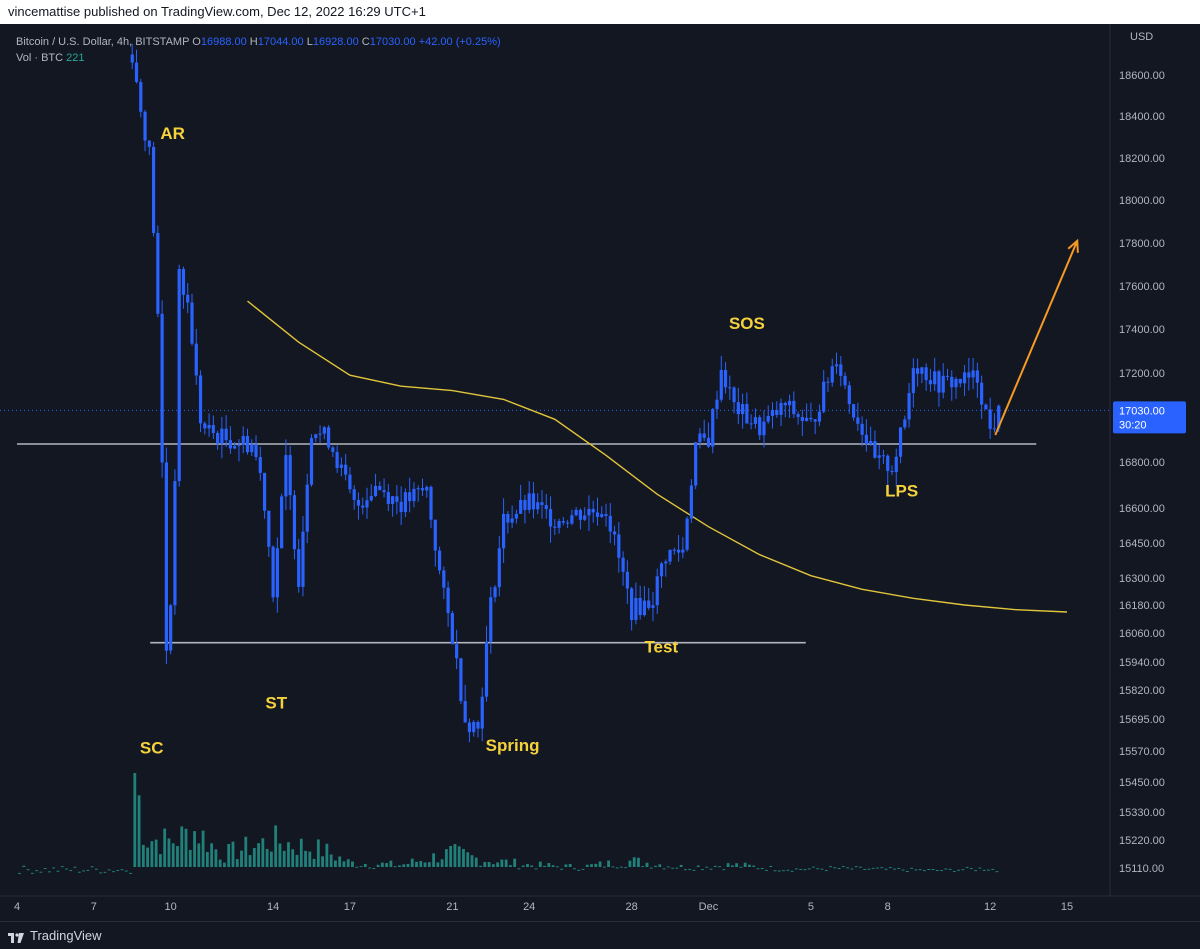 The image size is (1200, 949). What do you see at coordinates (172, 133) in the screenshot?
I see `annotation-label: AR` at bounding box center [172, 133].